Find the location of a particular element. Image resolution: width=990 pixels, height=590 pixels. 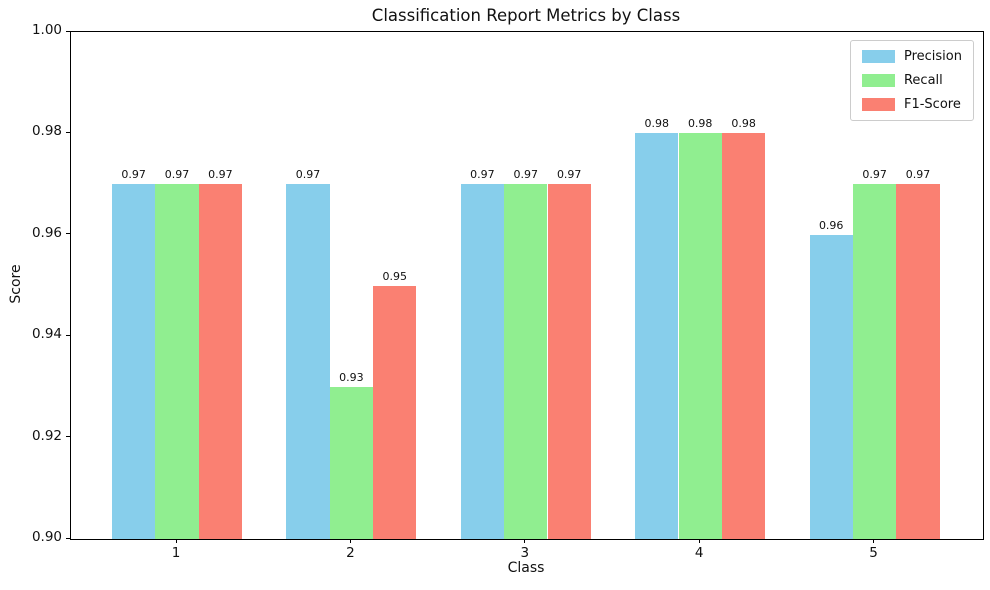

y-tick-label: 0.98 is located at coordinates (46, 131).